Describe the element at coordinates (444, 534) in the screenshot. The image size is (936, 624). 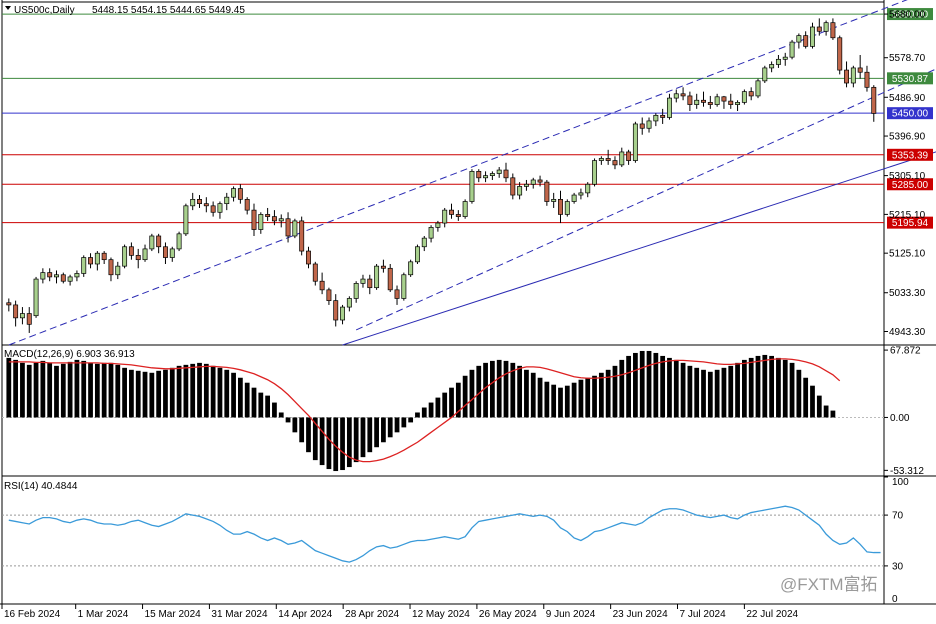
I see `rsi-line` at that location.